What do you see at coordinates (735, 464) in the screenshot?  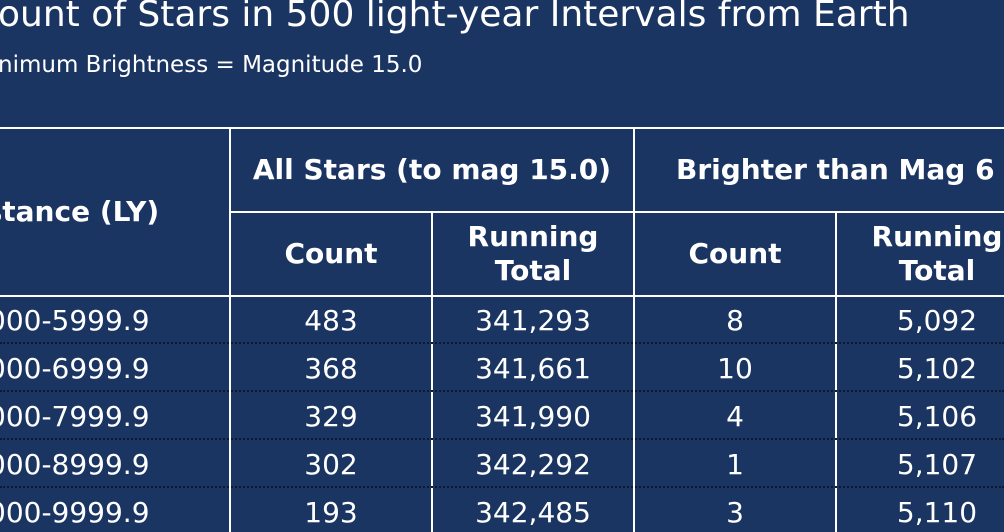 I see `value-cell: 1` at bounding box center [735, 464].